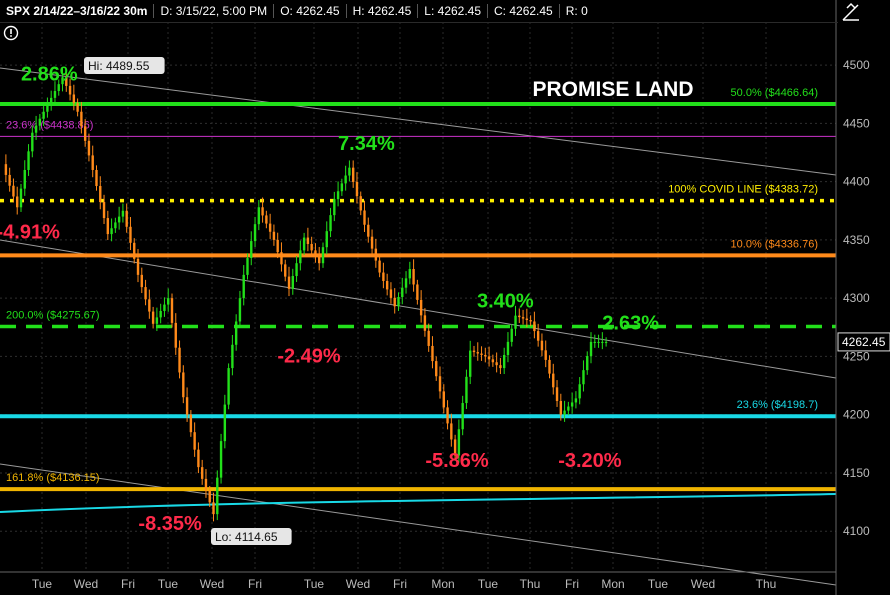  I want to click on alert-icon, so click(11, 33).